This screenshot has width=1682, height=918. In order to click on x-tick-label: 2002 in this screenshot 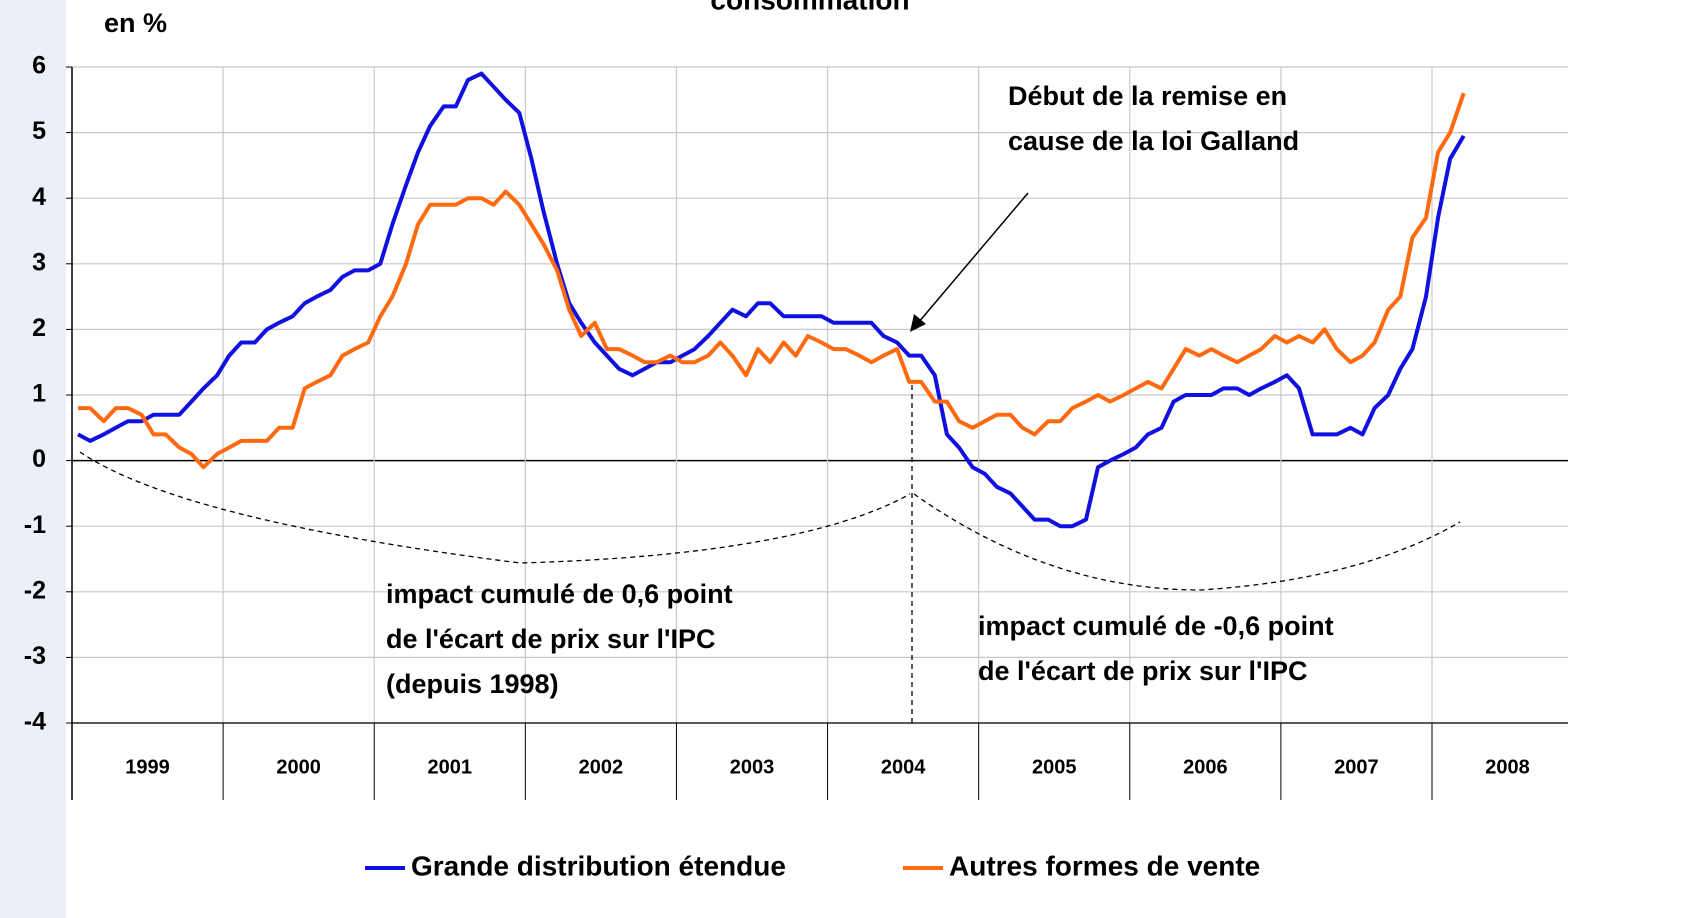, I will do `click(601, 767)`.